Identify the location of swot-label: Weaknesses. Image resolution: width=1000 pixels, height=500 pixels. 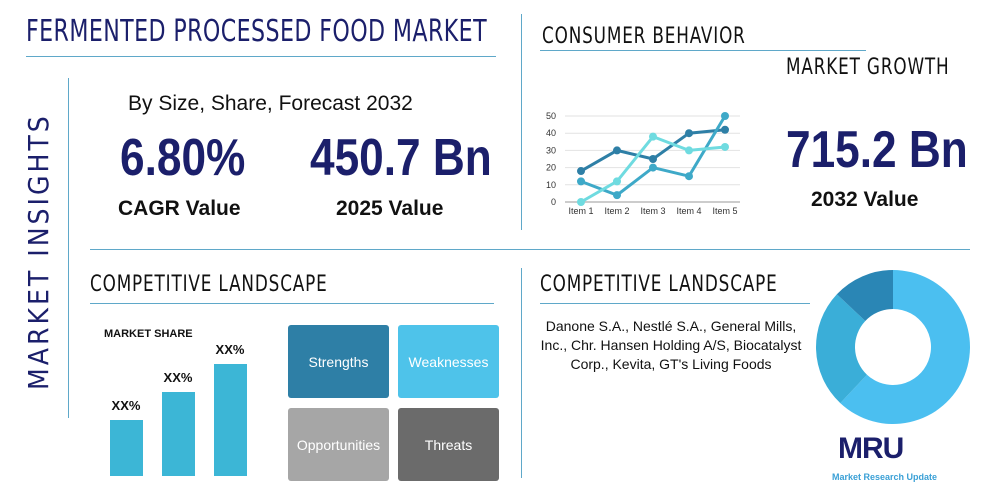
(448, 361).